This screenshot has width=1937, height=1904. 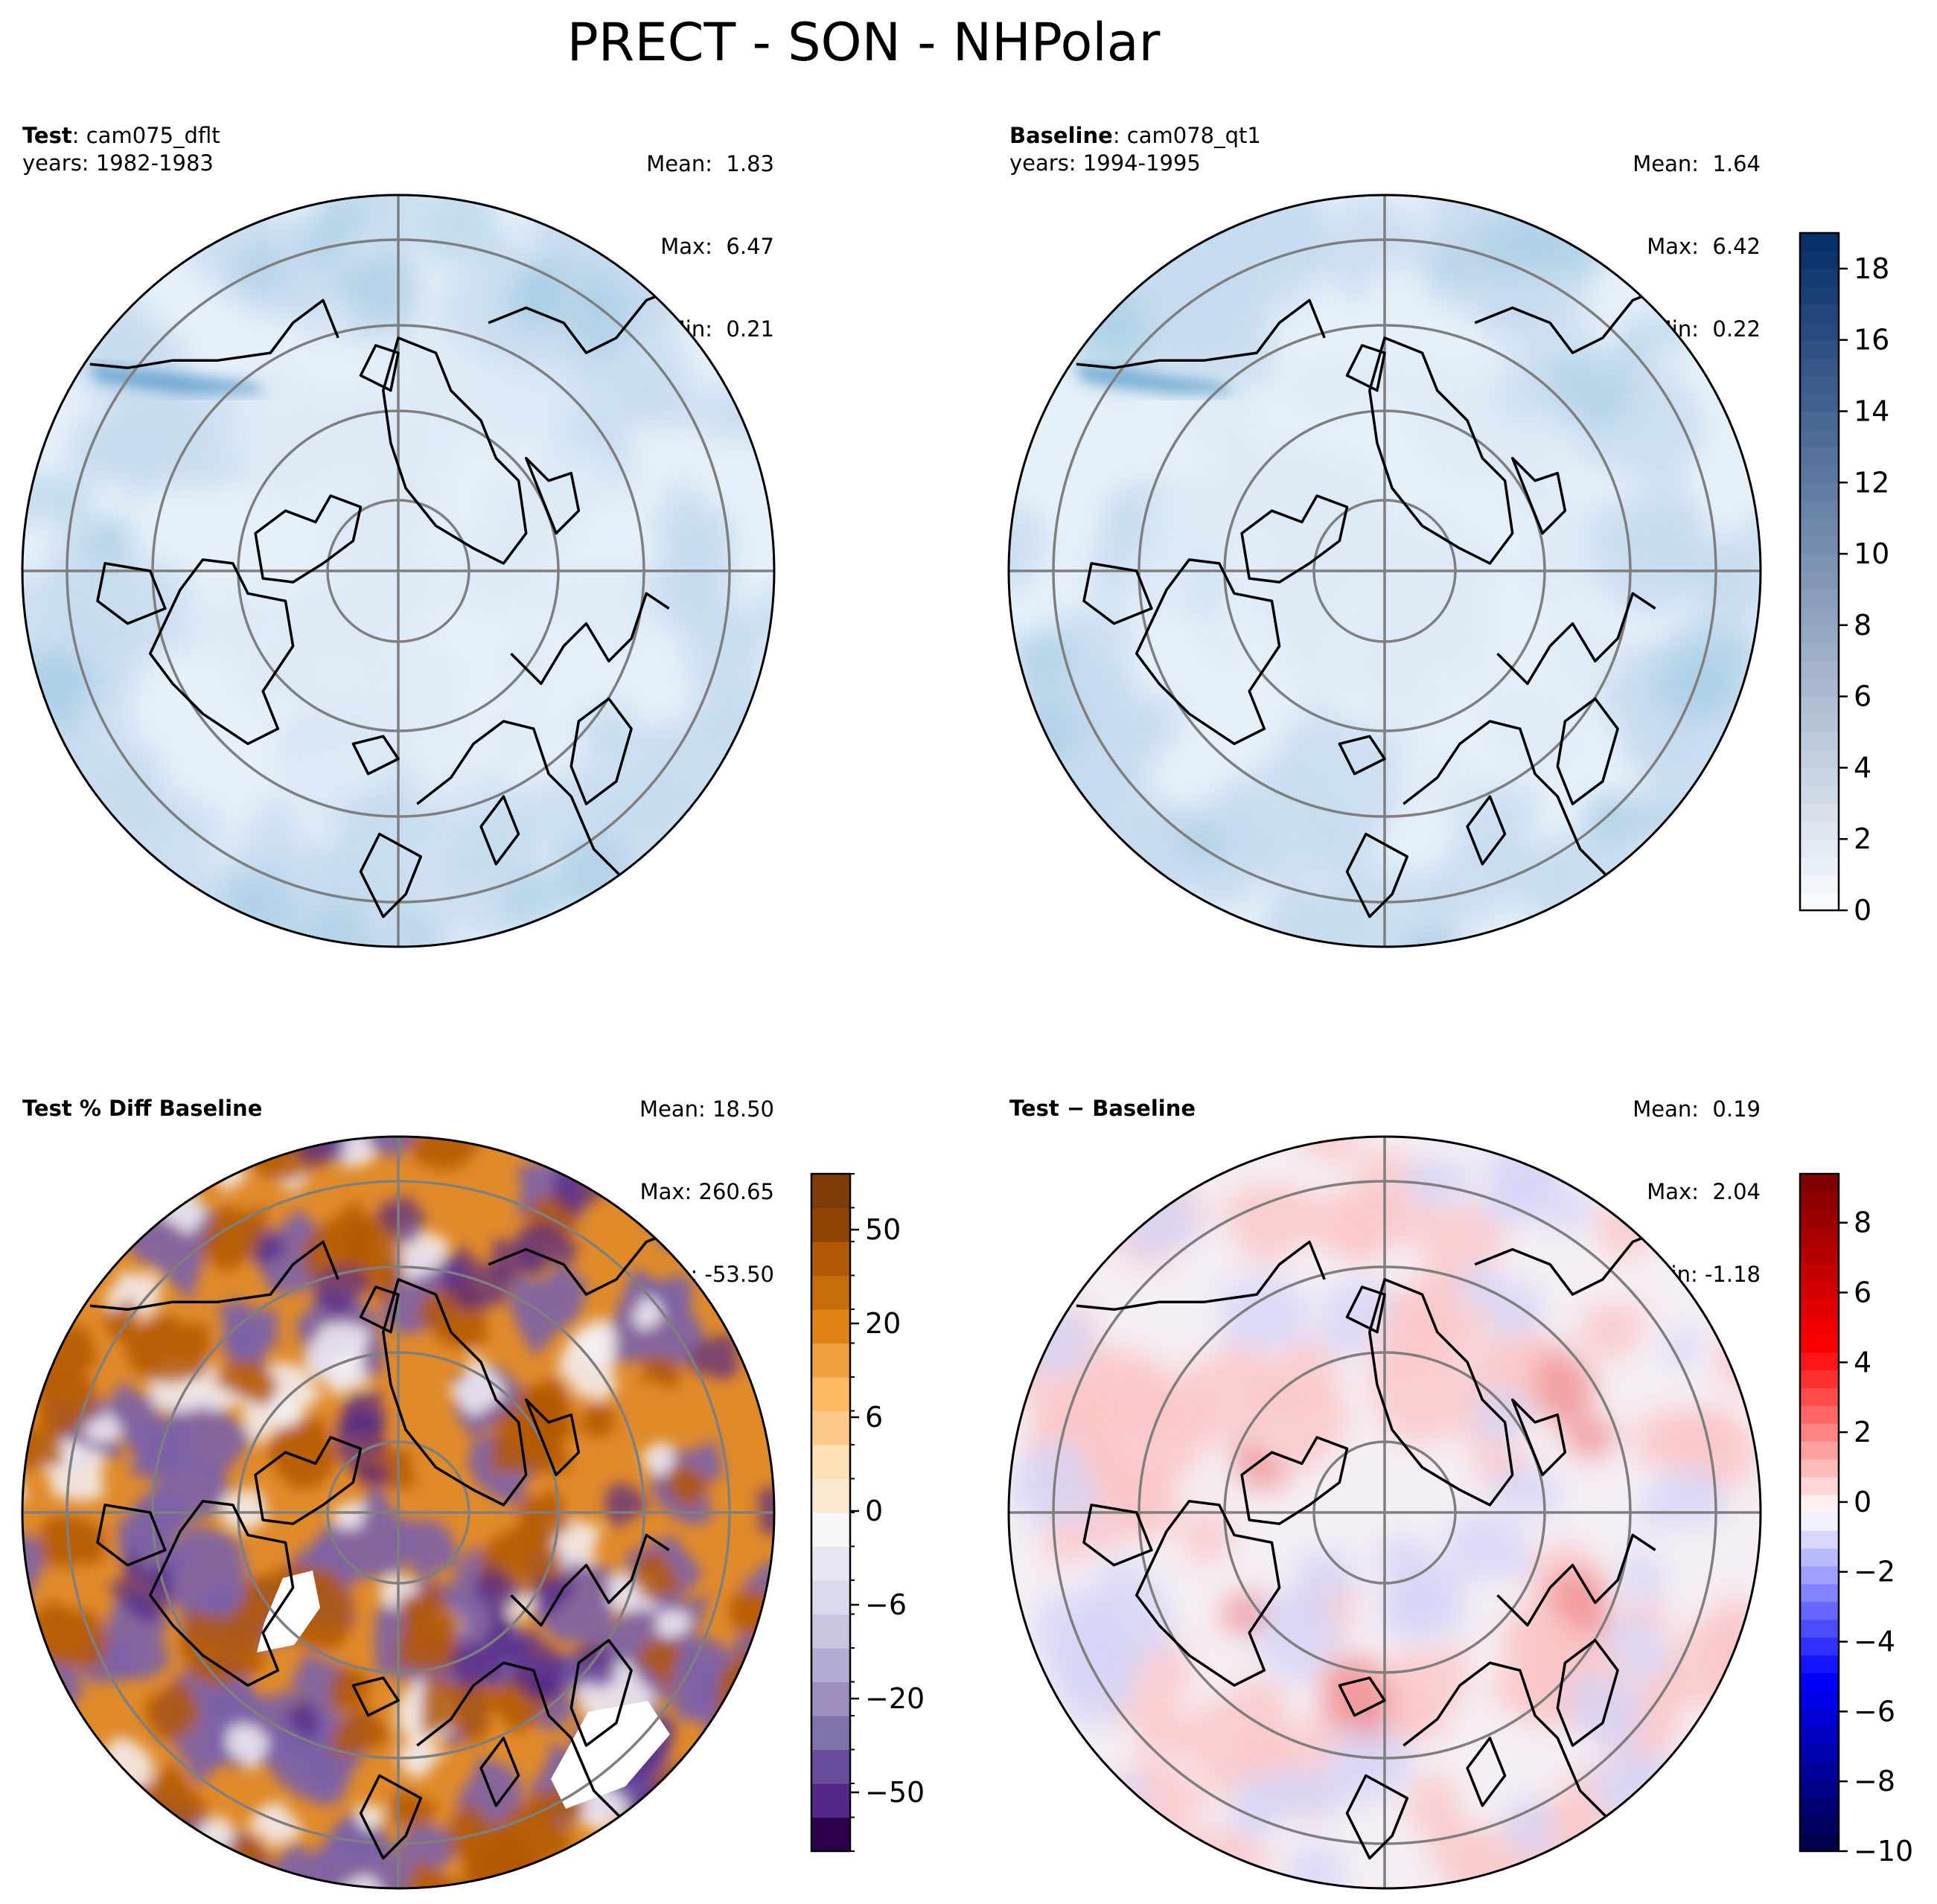 I want to click on colorbar-tick-label: 12, so click(x=1871, y=482).